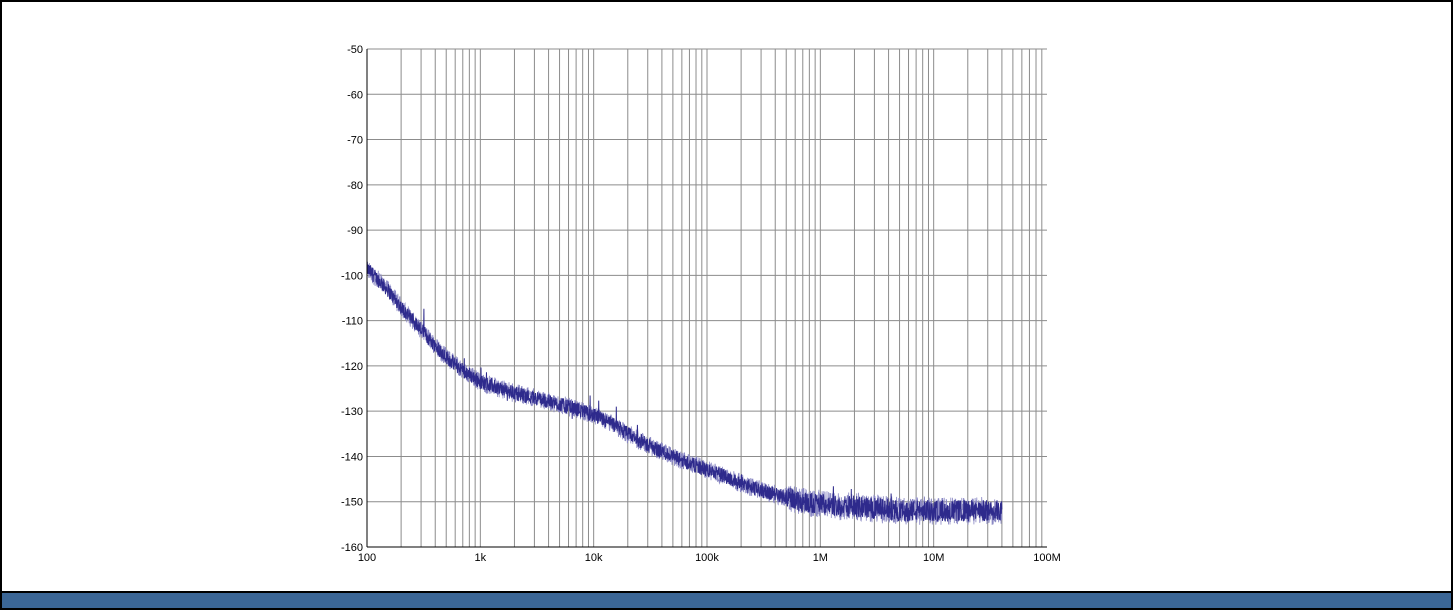 The height and width of the screenshot is (610, 1453). What do you see at coordinates (933, 558) in the screenshot?
I see `x-tick-label: 10M` at bounding box center [933, 558].